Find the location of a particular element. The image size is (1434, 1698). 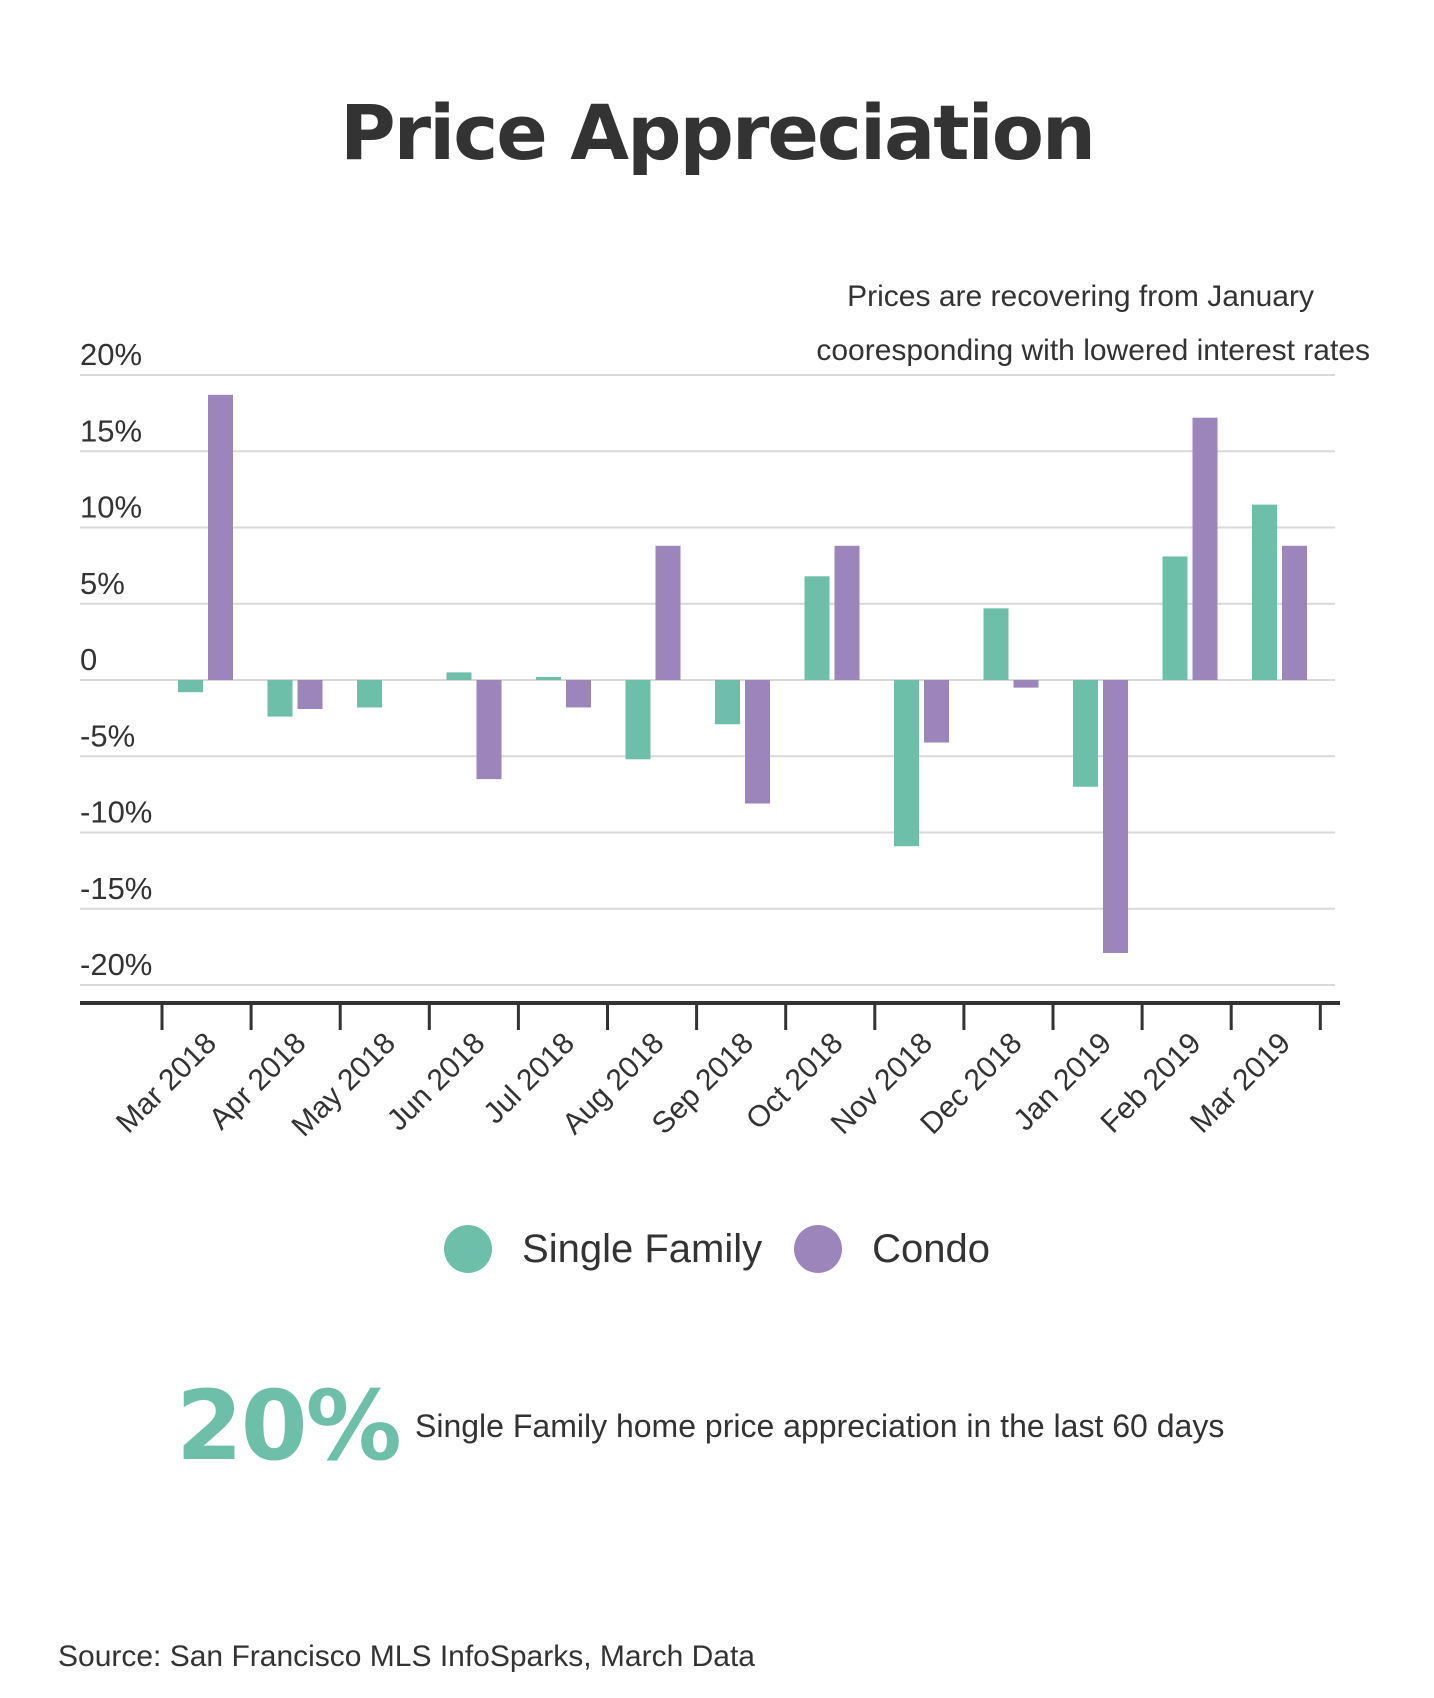

x-tick-label: Jun 2018 is located at coordinates (436, 1082).